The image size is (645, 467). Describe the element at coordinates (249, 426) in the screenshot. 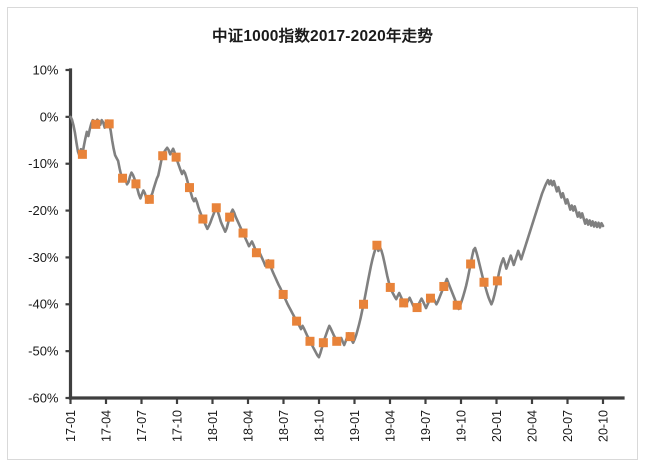

I see `x-axis-tick-label: 18-04` at that location.